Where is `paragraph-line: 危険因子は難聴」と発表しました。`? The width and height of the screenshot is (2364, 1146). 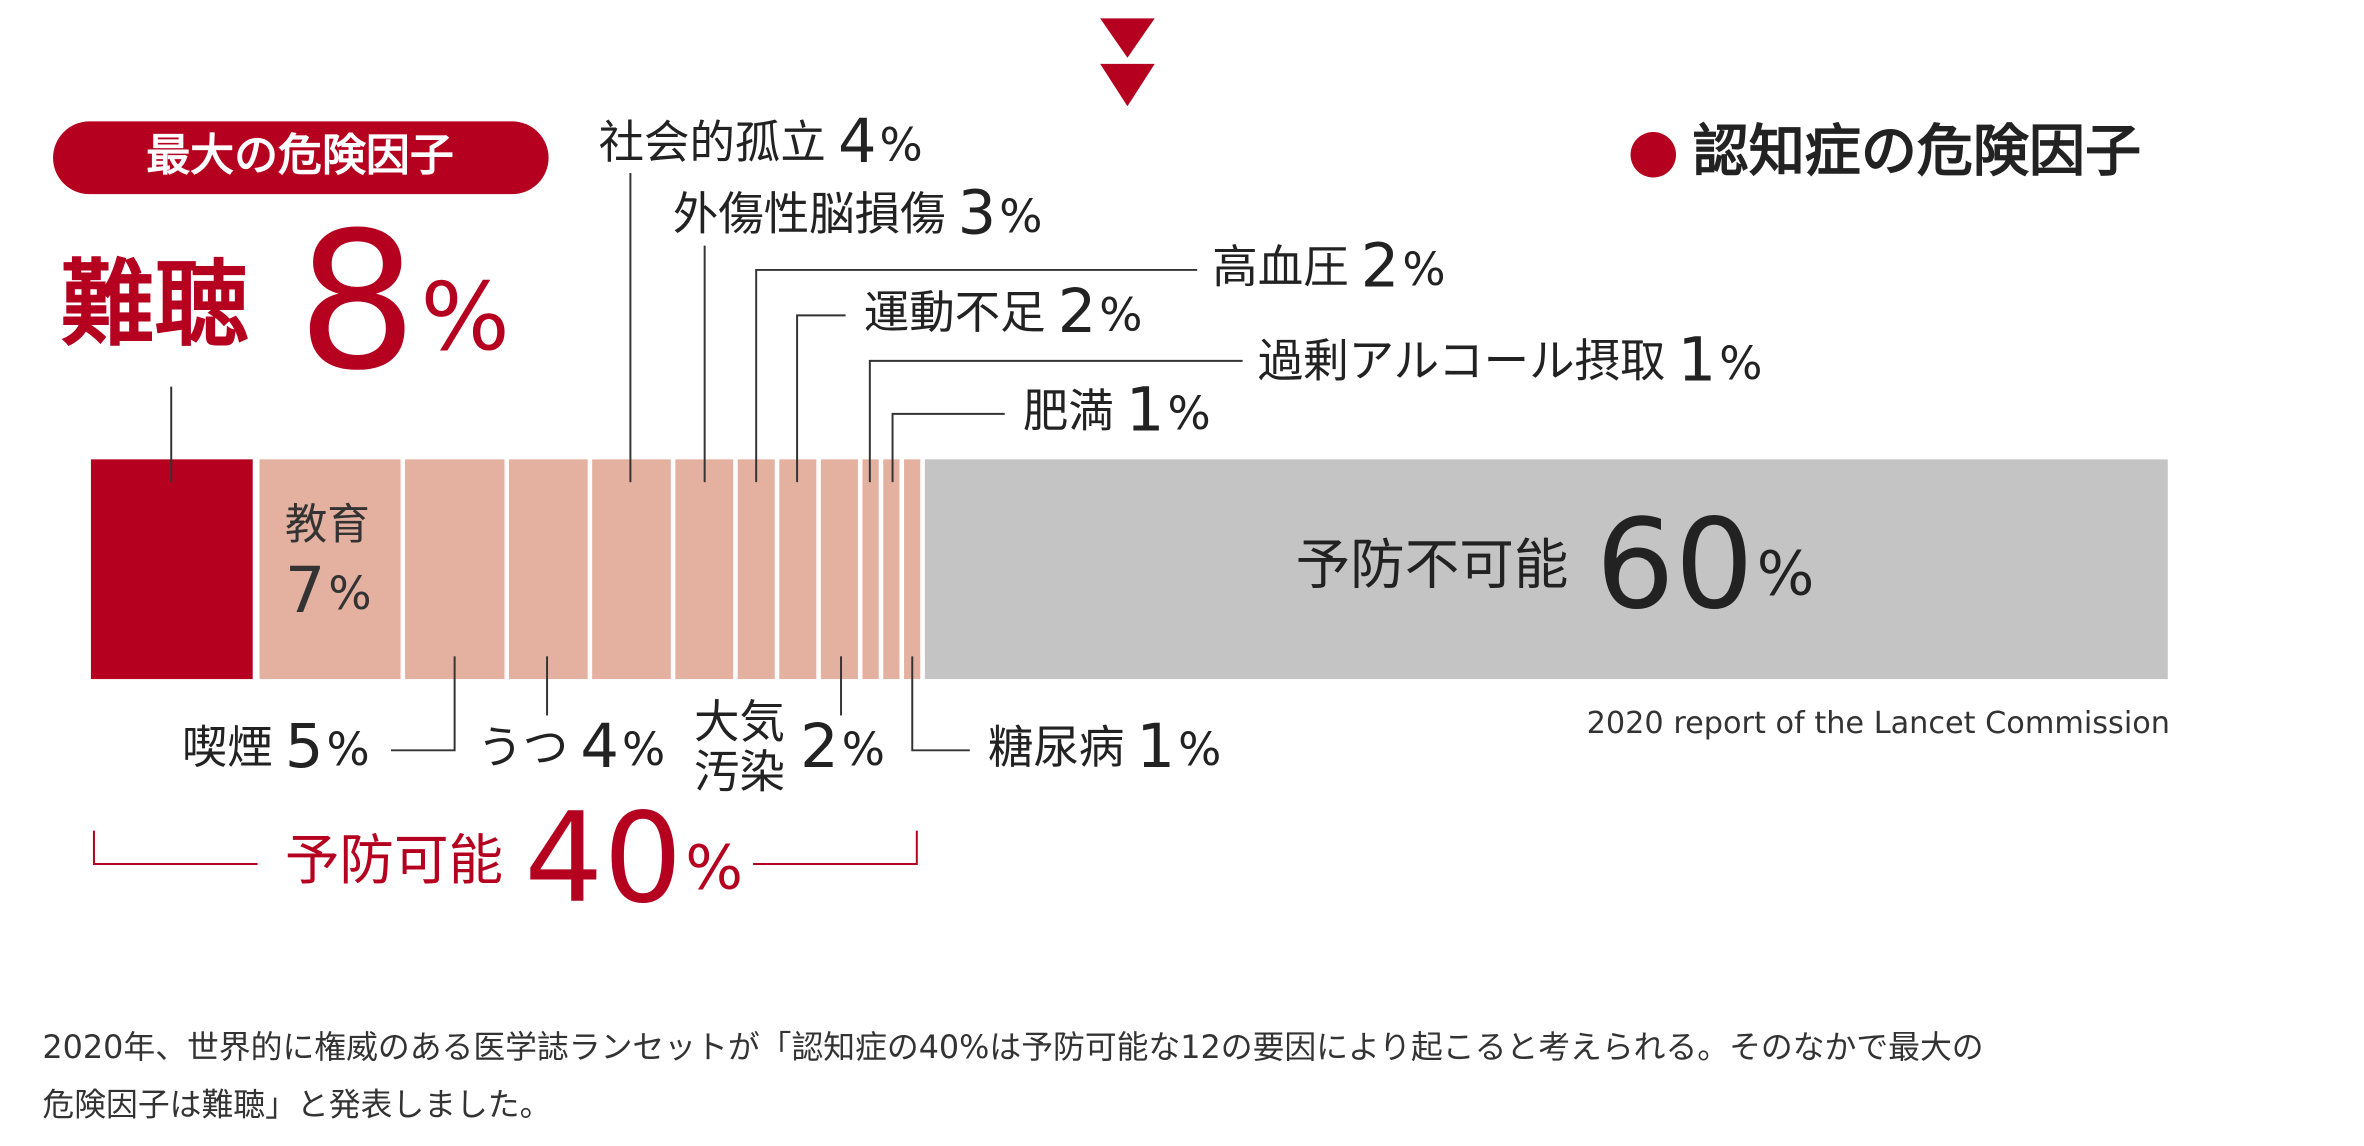
paragraph-line: 危険因子は難聴」と発表しました。 is located at coordinates (296, 1104).